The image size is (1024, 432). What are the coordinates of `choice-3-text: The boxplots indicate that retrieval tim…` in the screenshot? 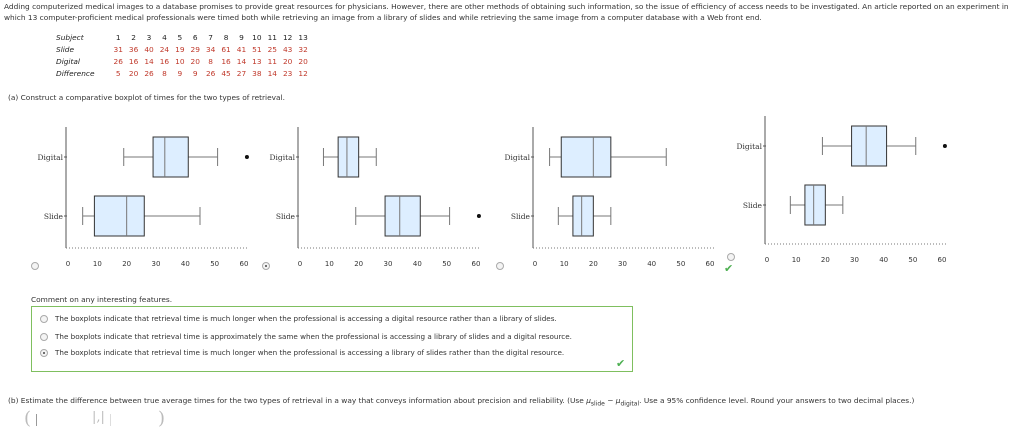 It's located at (310, 352).